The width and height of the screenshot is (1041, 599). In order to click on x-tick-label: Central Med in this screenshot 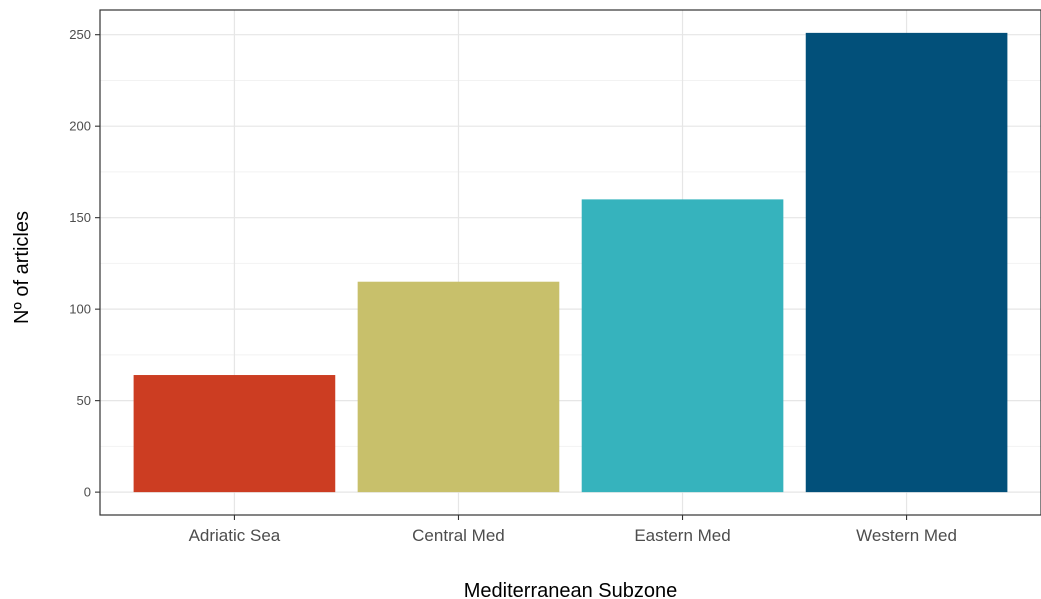, I will do `click(458, 535)`.